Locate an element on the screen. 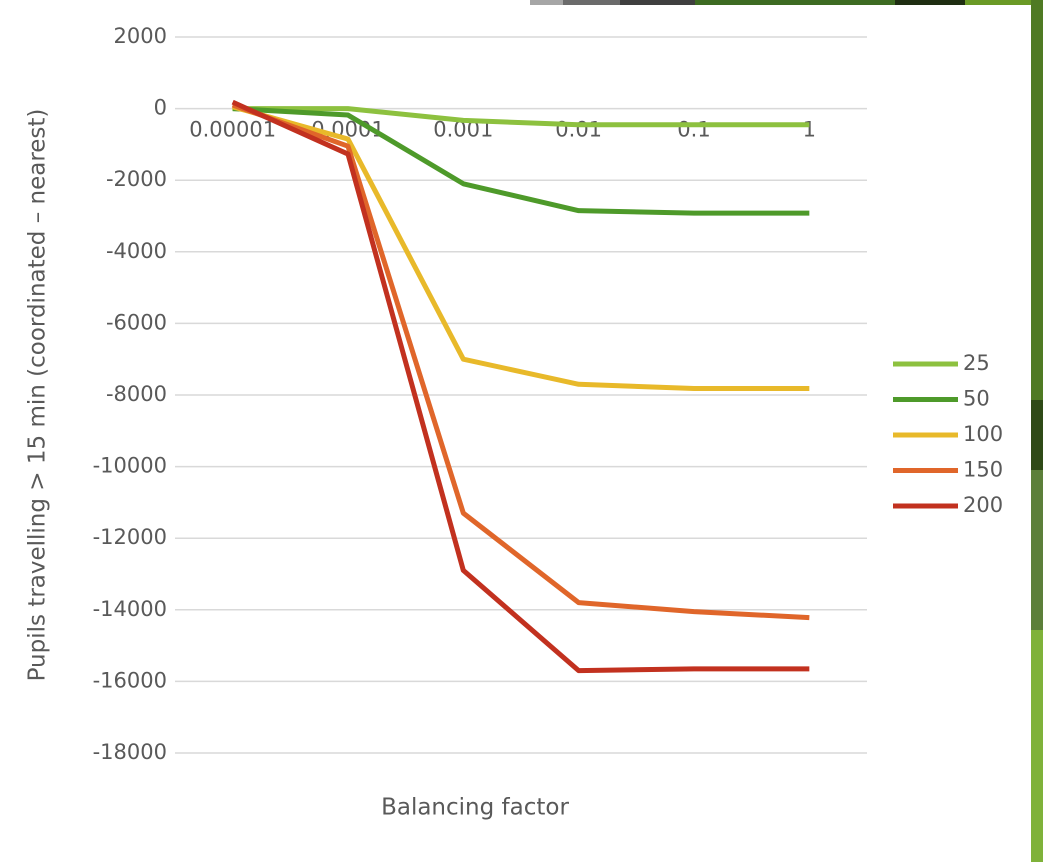  legend-label: 50 is located at coordinates (976, 399).